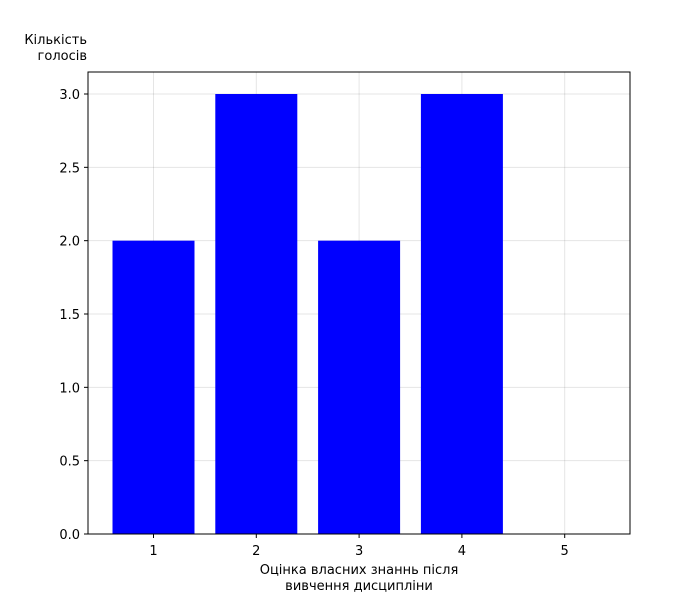 This screenshot has width=700, height=600. What do you see at coordinates (462, 551) in the screenshot?
I see `x-tick-label: 4` at bounding box center [462, 551].